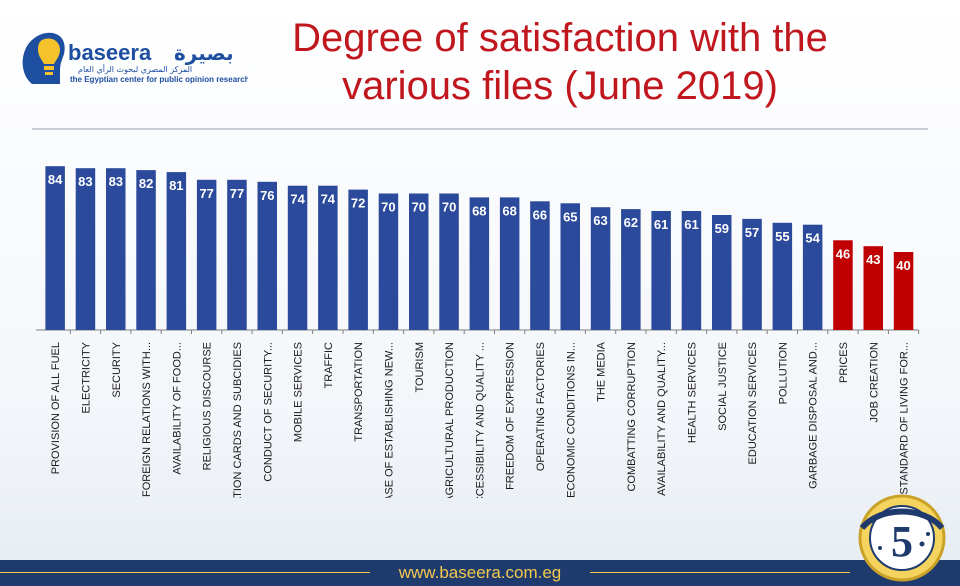 The height and width of the screenshot is (586, 960). I want to click on category-label: THE MEDIA, so click(602, 371).